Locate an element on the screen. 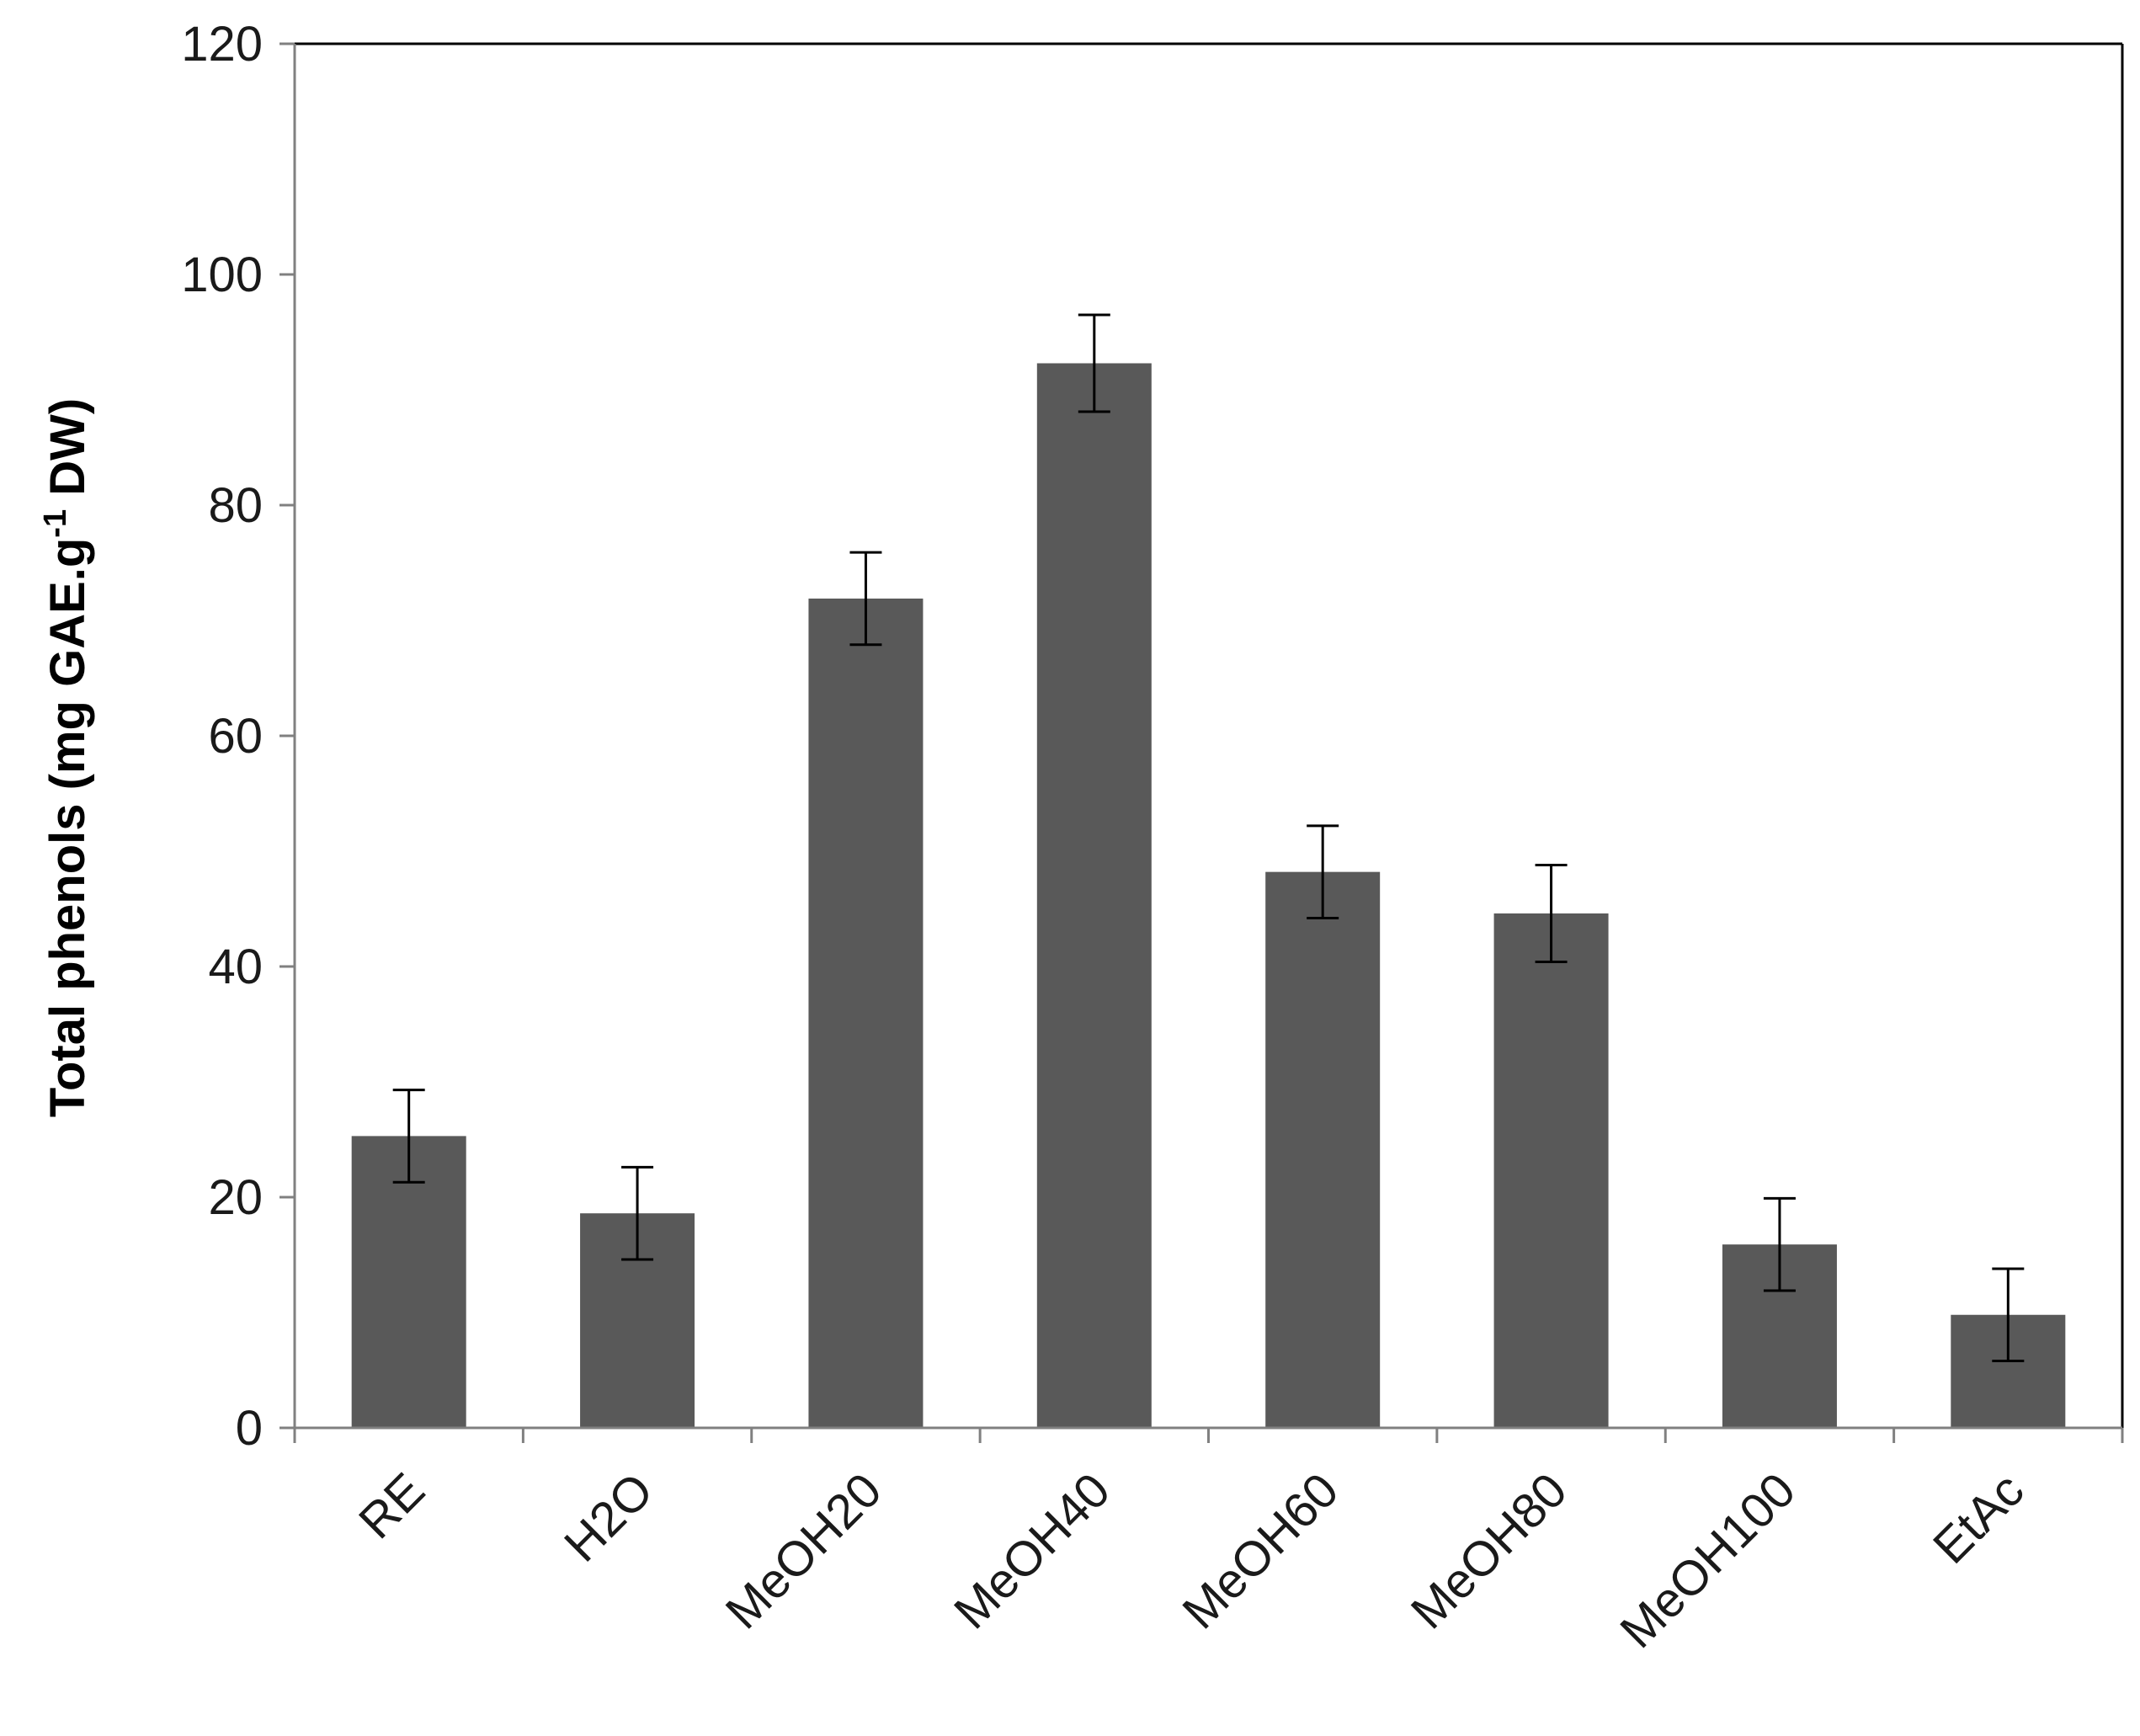  x-labels-group: RE H2O MeOH20 MeOH40 MeOH60 MeOH80 MeOH100 EtAc is located at coordinates (1192, 1560).